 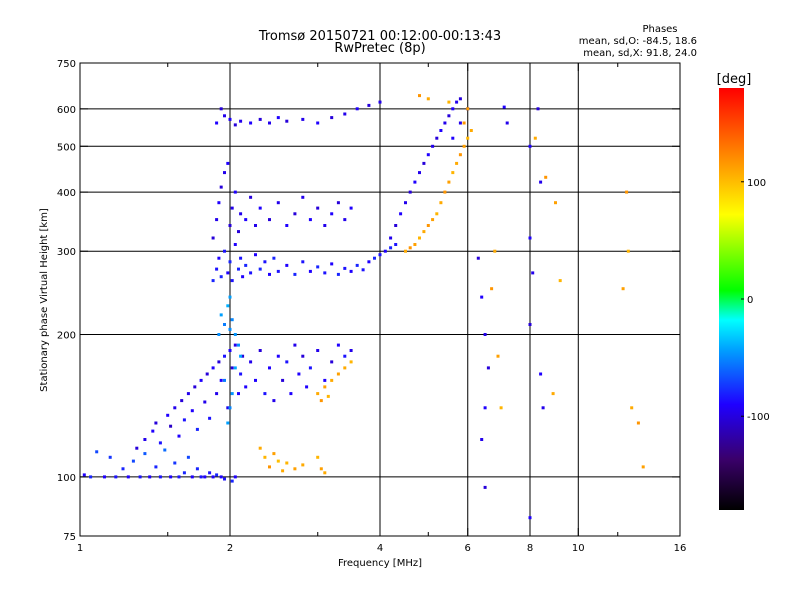 What do you see at coordinates (530, 548) in the screenshot?
I see `x-tick-label: 8` at bounding box center [530, 548].